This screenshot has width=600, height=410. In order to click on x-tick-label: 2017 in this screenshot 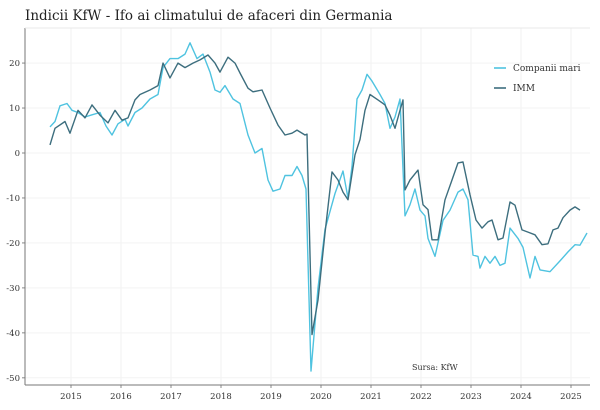, I will do `click(171, 397)`.